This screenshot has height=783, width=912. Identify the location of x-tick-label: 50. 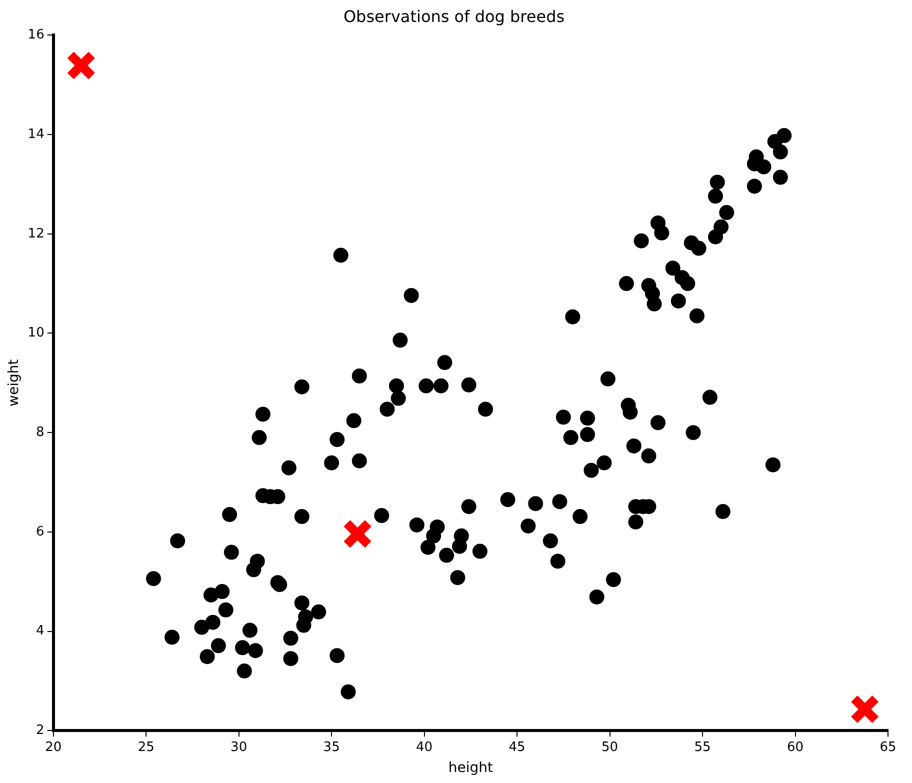
(610, 747).